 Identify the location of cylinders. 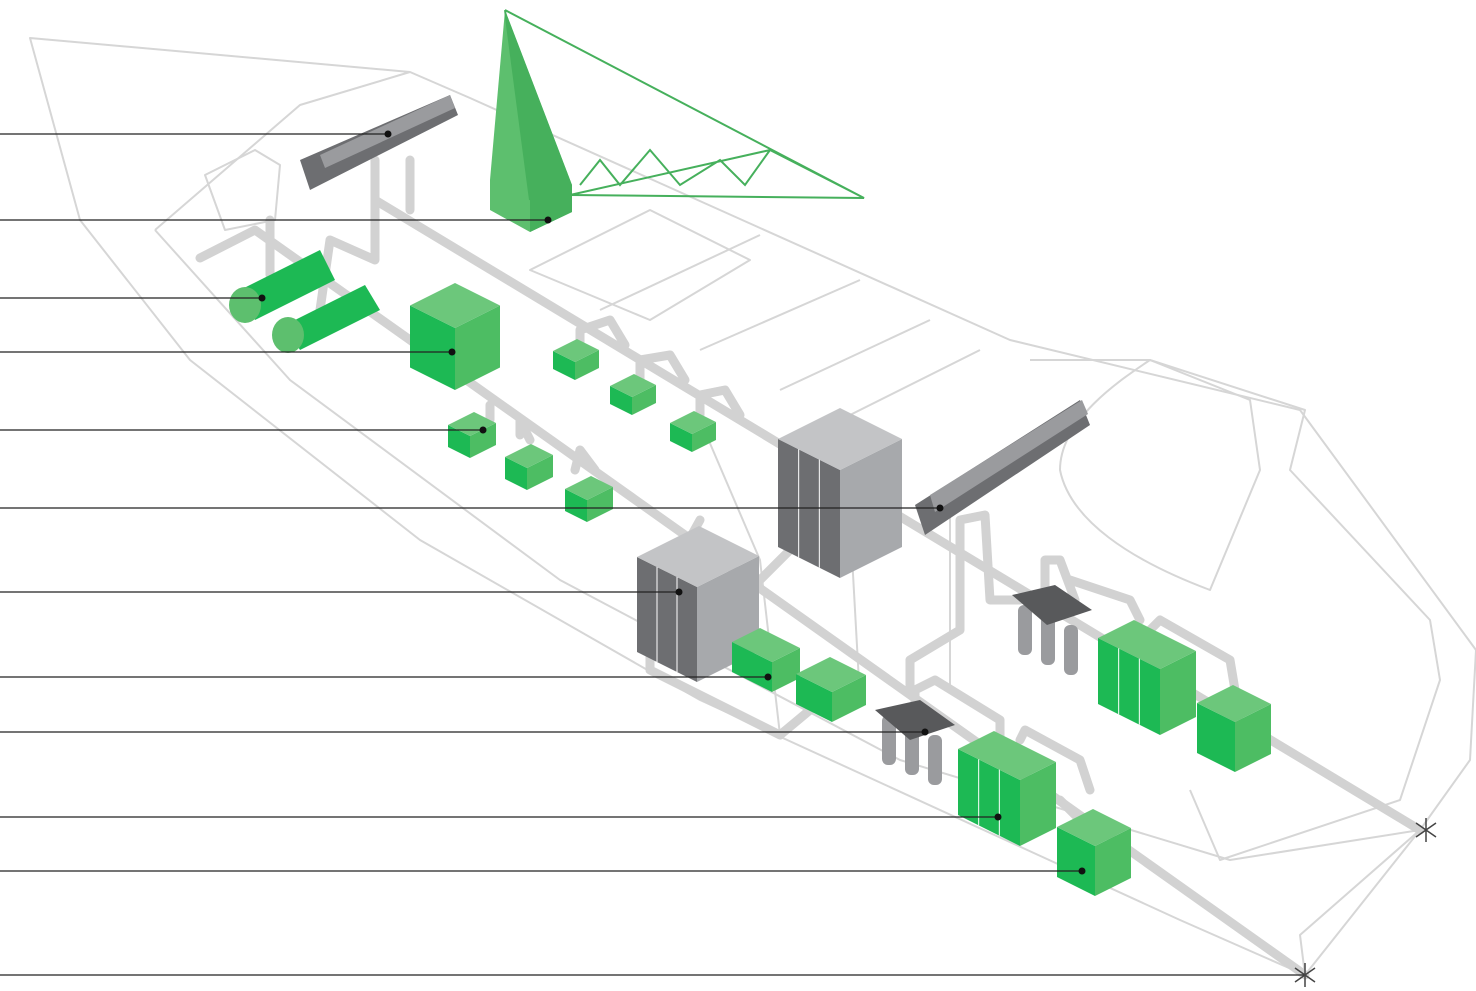
(304, 301).